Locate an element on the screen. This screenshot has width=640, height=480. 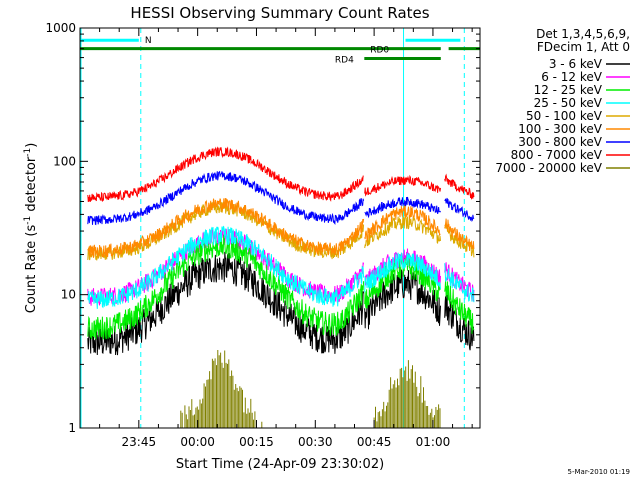
x-tick-label: 01:00 is located at coordinates (433, 442).